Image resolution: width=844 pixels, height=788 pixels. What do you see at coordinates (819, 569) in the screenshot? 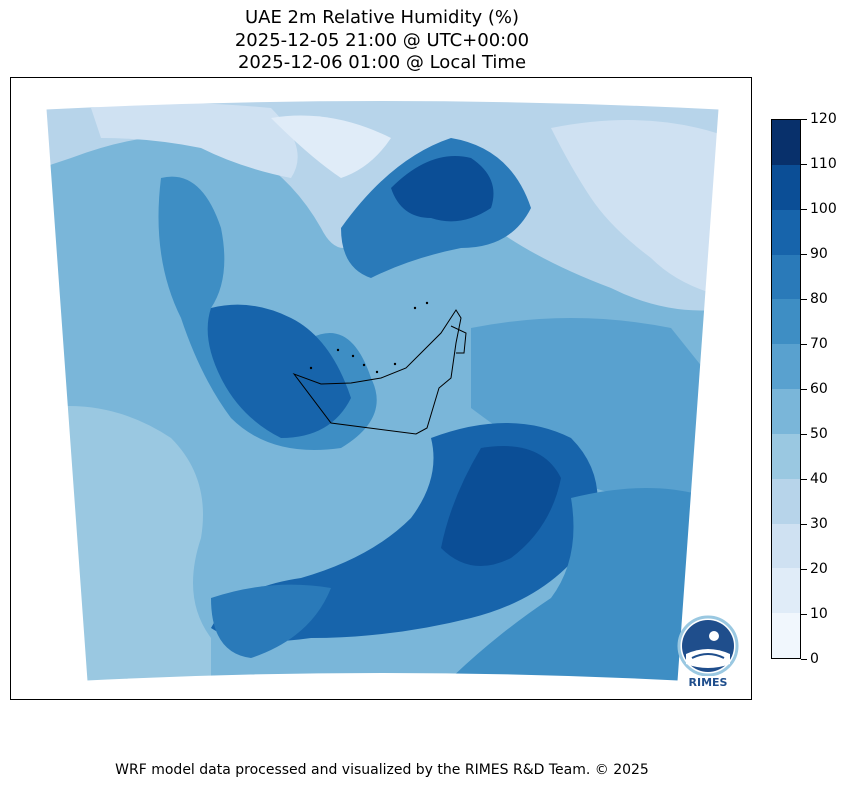
I see `colorbar-tick-label: 20` at bounding box center [819, 569].